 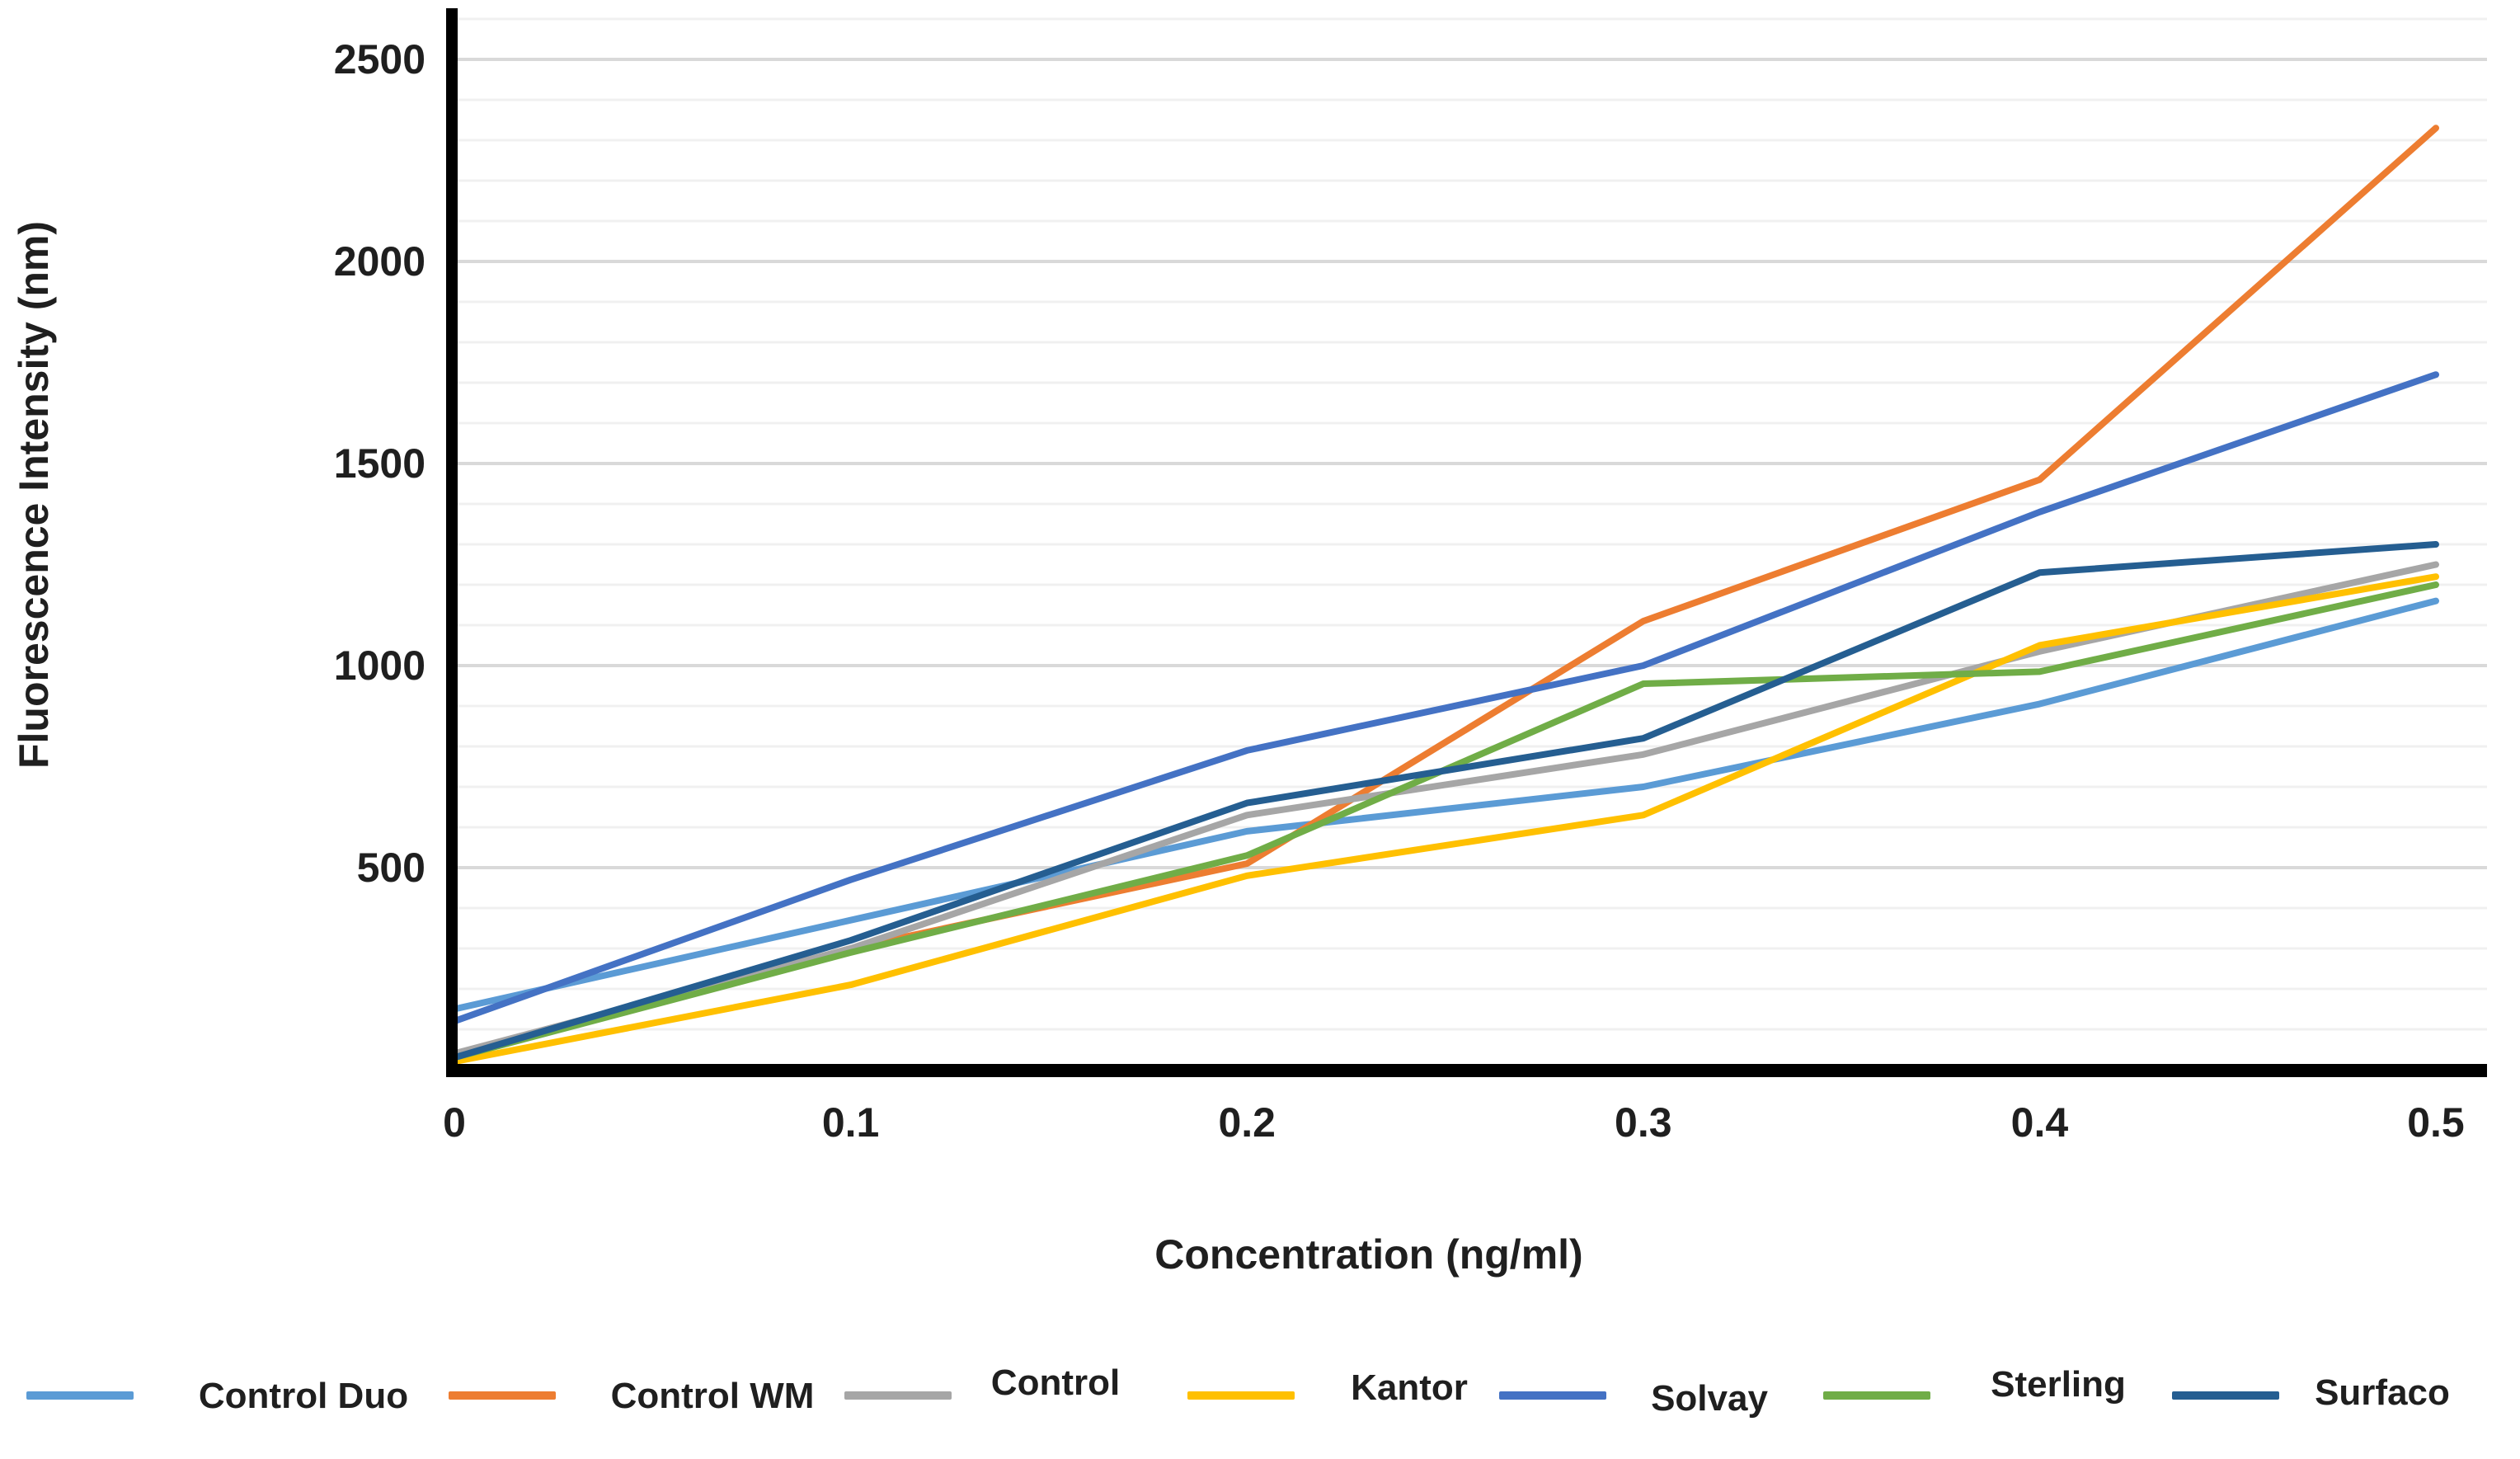 What do you see at coordinates (1466, 1070) in the screenshot?
I see `x-axis-line` at bounding box center [1466, 1070].